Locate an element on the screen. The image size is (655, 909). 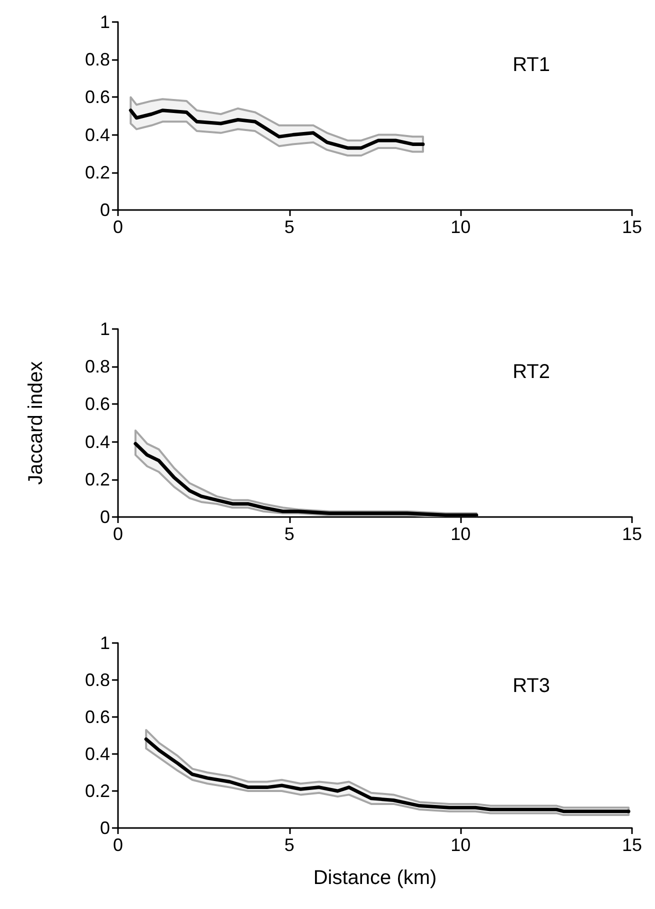
line-series is located at coordinates (276, 129).